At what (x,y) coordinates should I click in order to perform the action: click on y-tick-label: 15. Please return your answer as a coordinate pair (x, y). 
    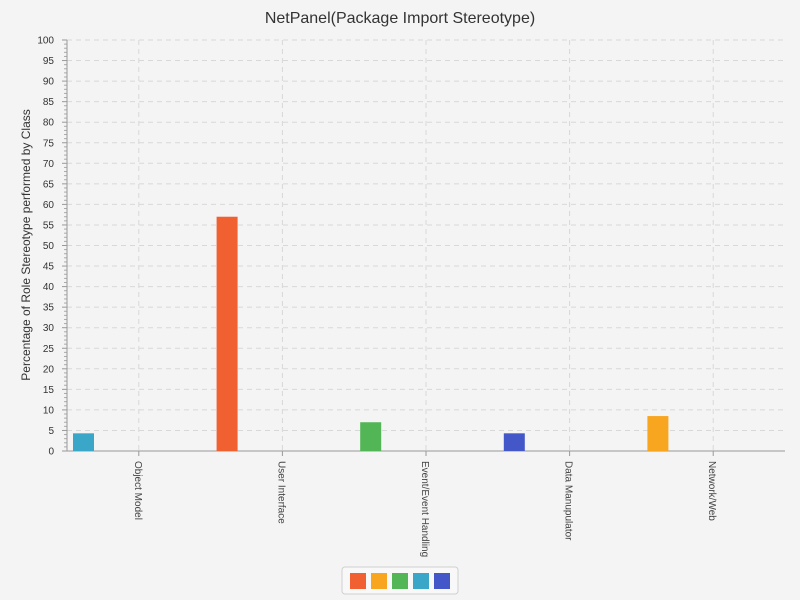
    Looking at the image, I should click on (49, 390).